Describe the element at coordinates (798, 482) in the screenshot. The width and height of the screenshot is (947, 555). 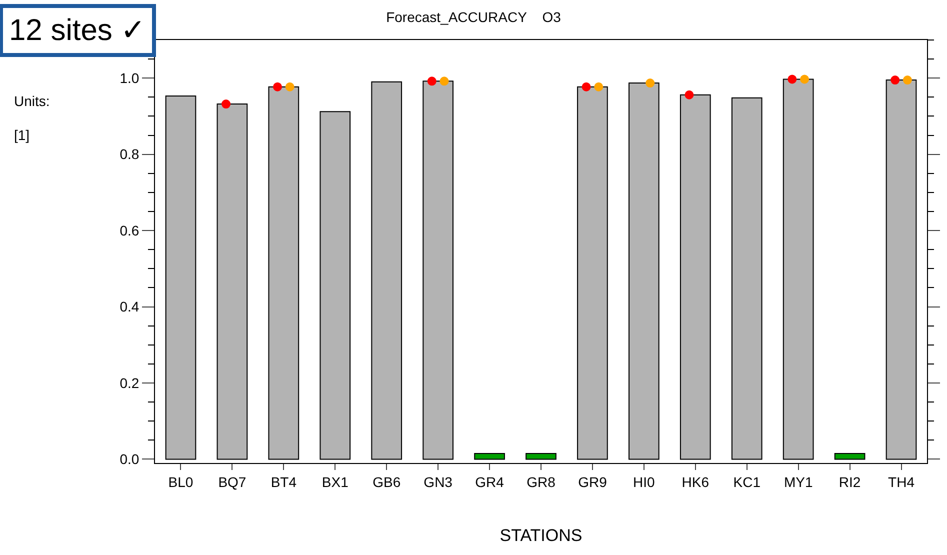
I see `x-tick-label: MY1` at that location.